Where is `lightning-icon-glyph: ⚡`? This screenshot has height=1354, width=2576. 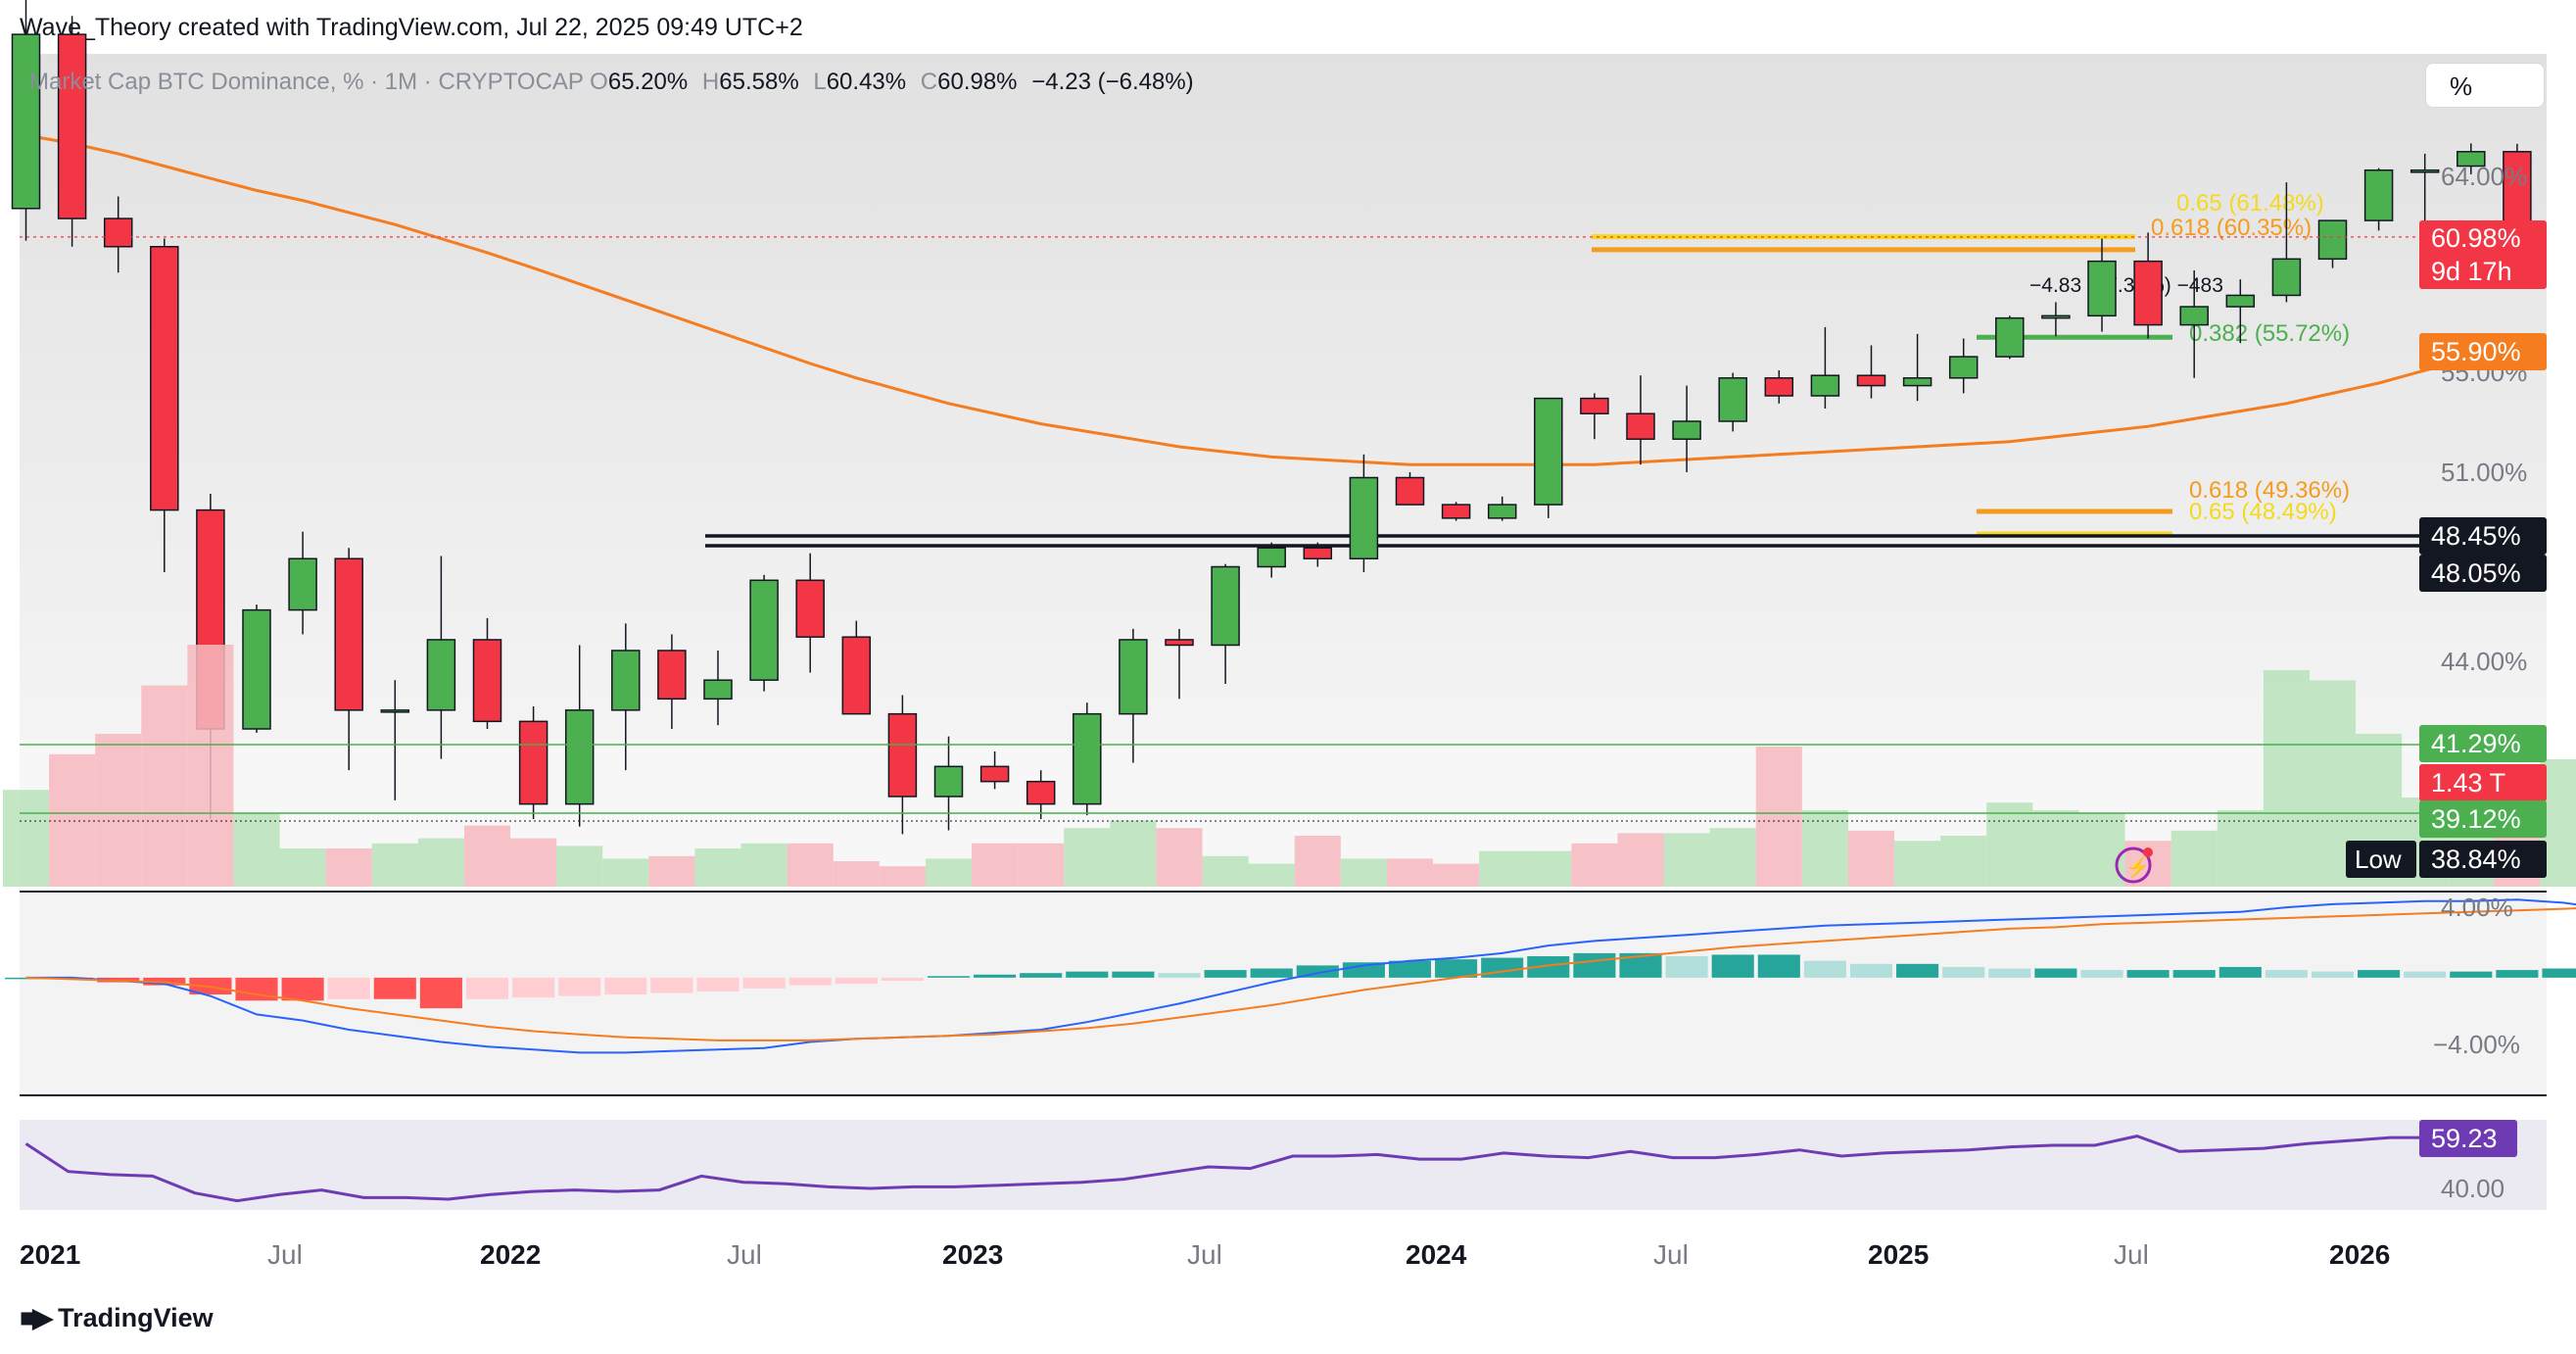 lightning-icon-glyph: ⚡ is located at coordinates (2137, 867).